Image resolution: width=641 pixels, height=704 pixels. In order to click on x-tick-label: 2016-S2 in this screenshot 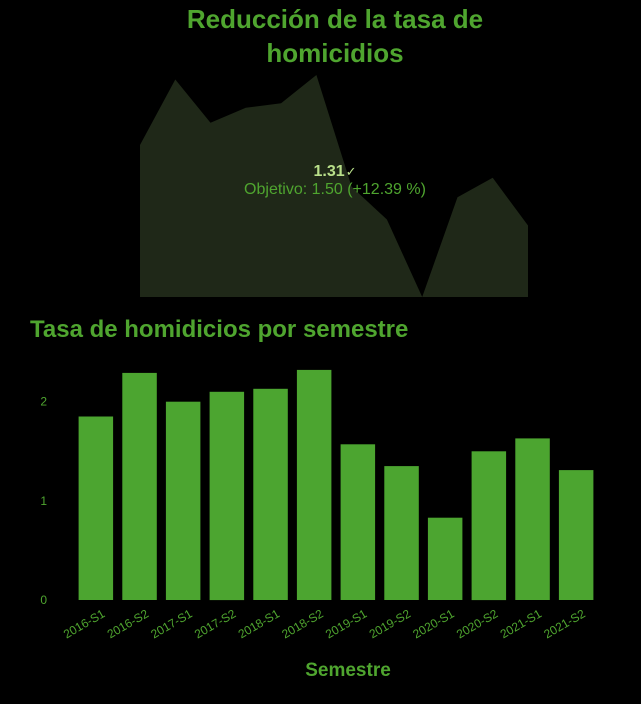, I will do `click(128, 623)`.